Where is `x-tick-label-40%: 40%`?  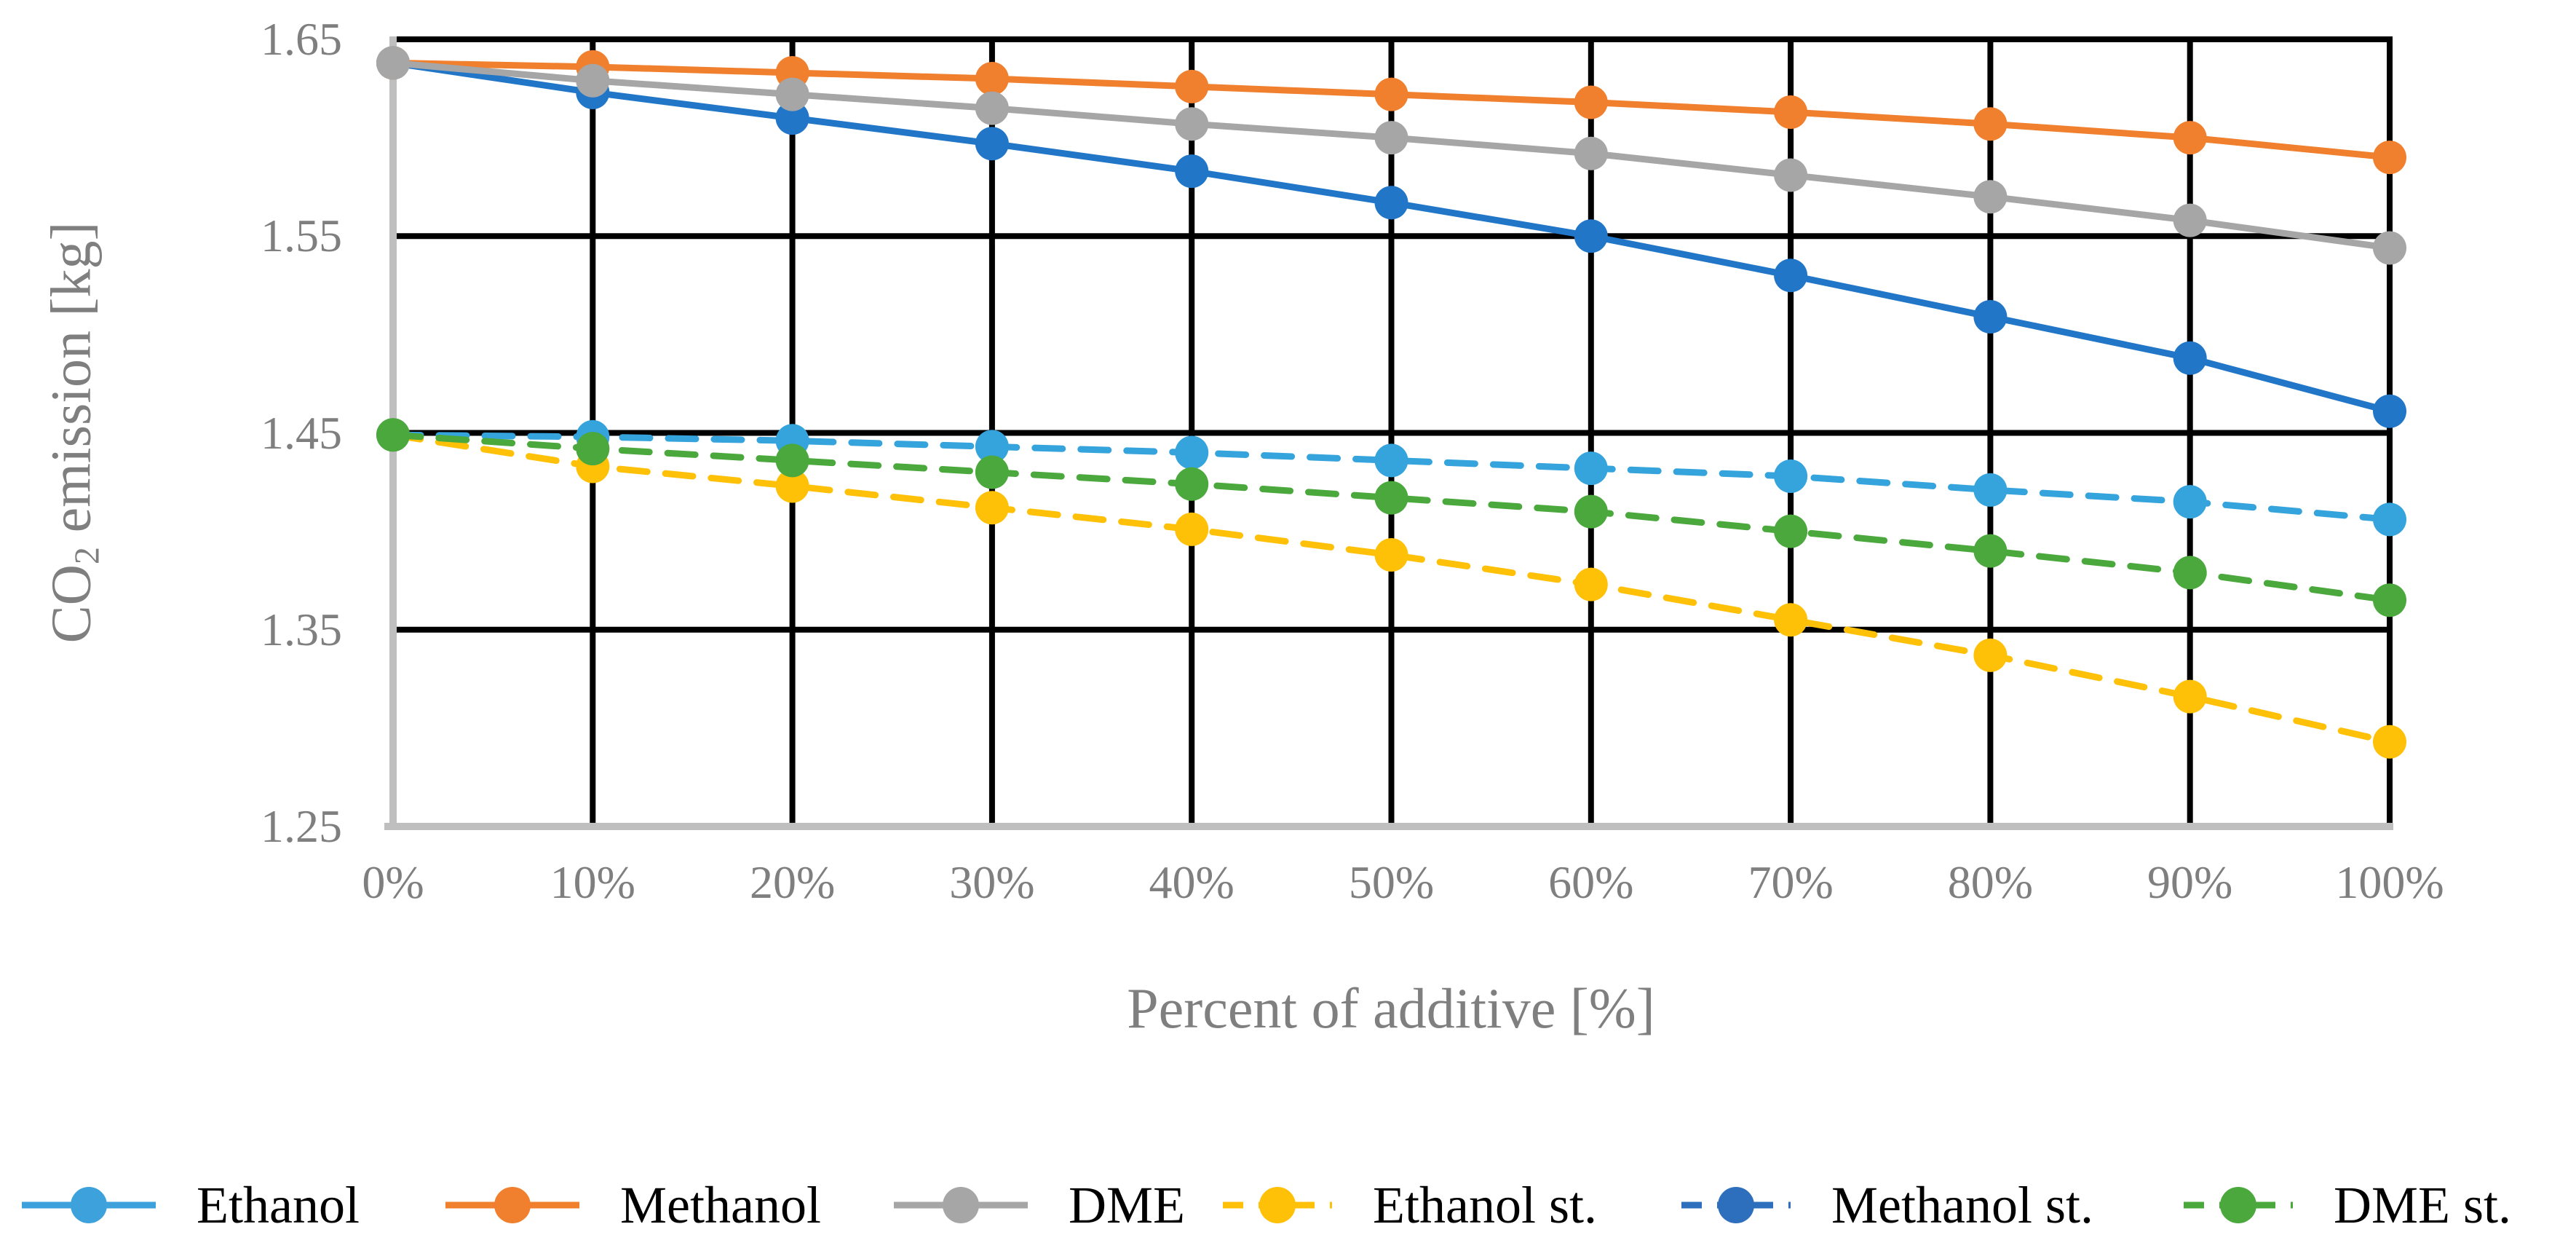
x-tick-label-40%: 40% is located at coordinates (1192, 882).